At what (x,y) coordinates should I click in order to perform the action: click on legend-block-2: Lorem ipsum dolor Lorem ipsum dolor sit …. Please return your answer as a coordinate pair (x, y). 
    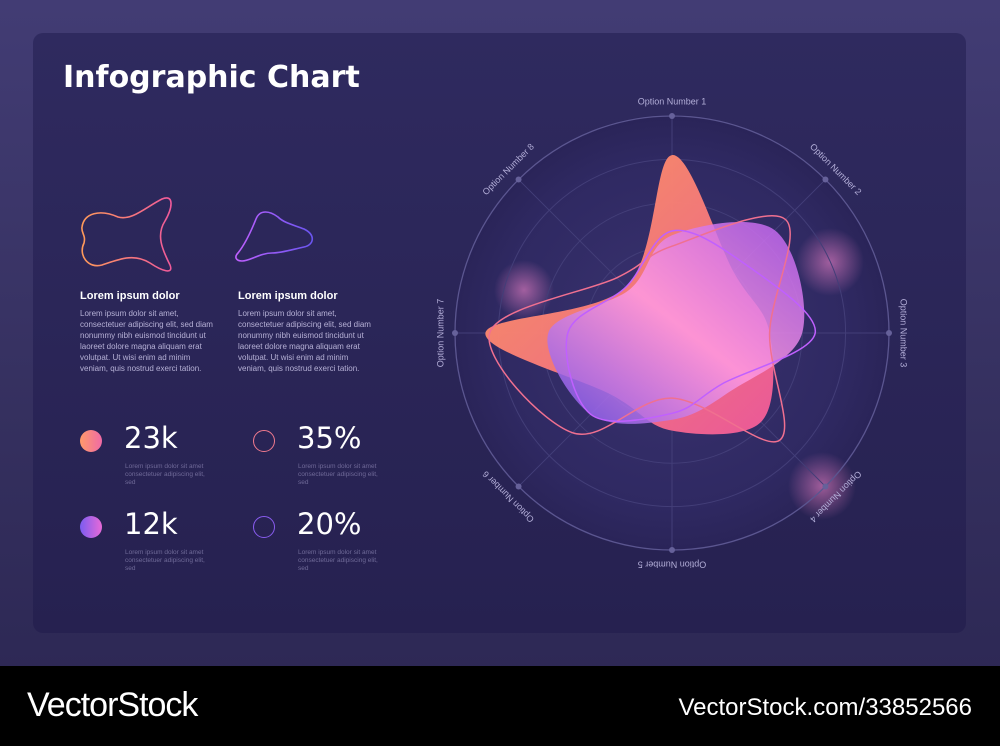
    Looking at the image, I should click on (305, 332).